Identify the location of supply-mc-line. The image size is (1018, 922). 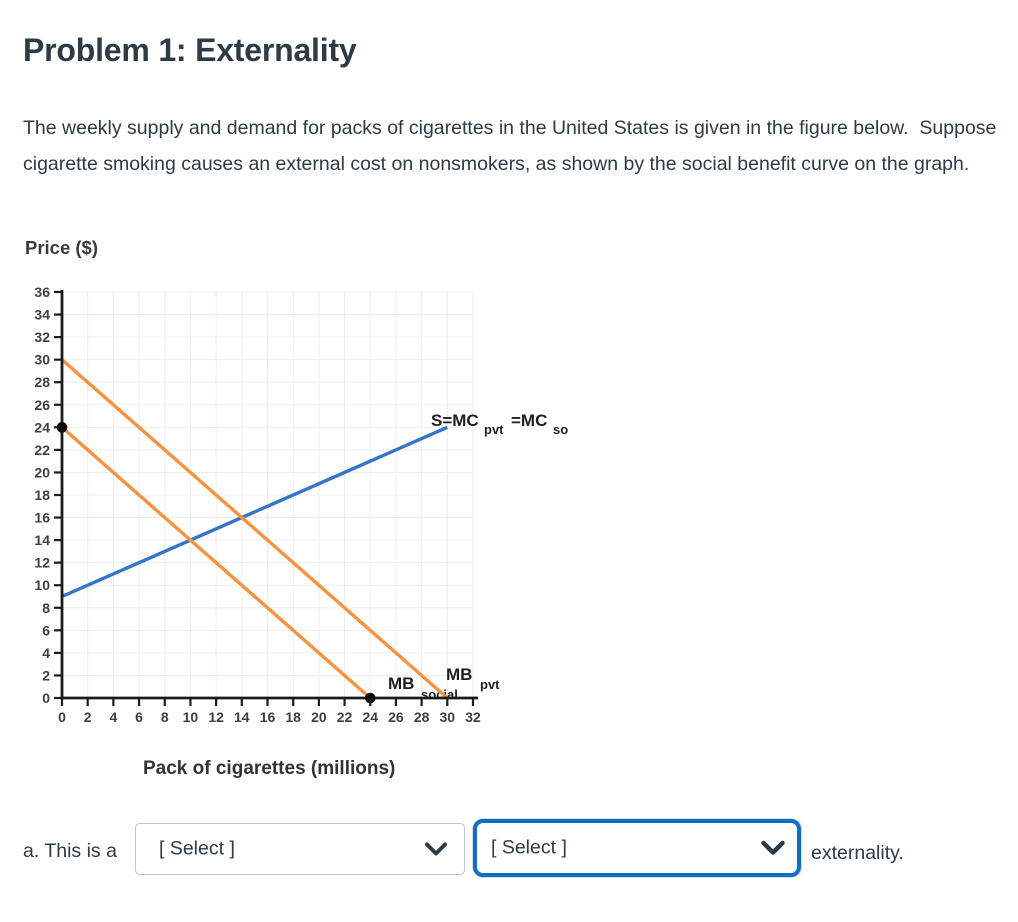
(254, 512).